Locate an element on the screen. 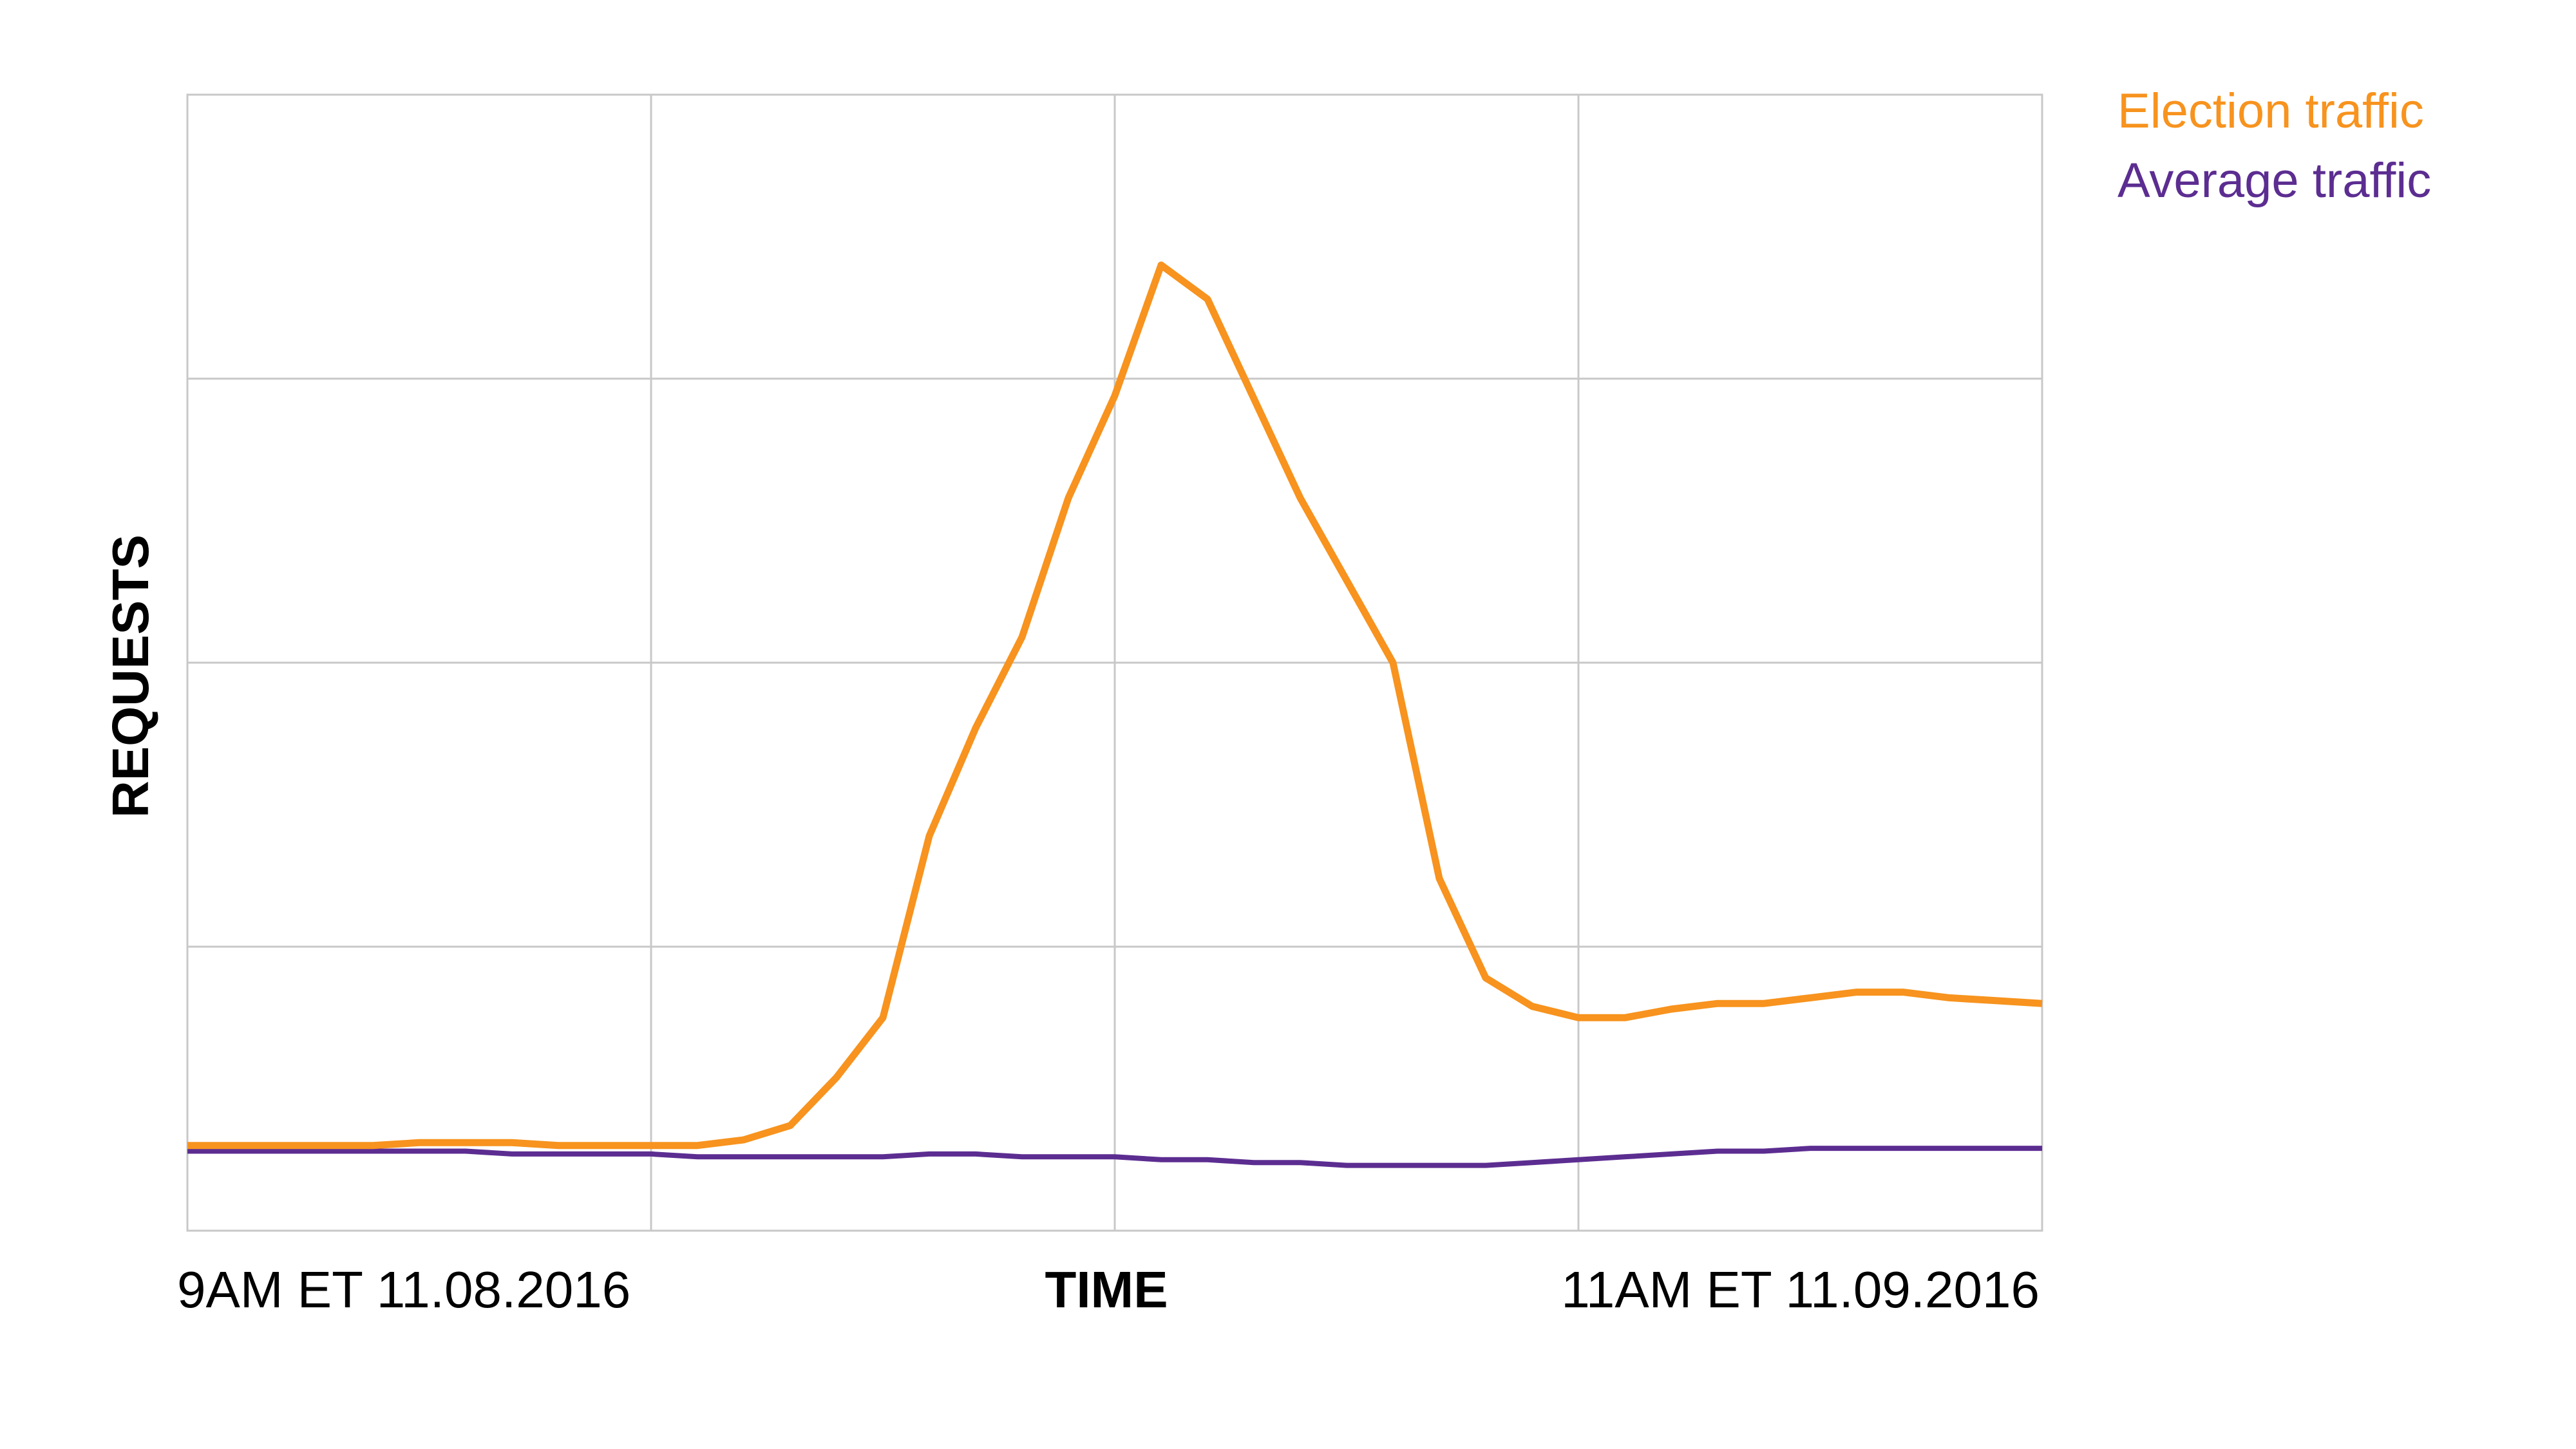  y-axis-label: REQUESTS is located at coordinates (130, 677).